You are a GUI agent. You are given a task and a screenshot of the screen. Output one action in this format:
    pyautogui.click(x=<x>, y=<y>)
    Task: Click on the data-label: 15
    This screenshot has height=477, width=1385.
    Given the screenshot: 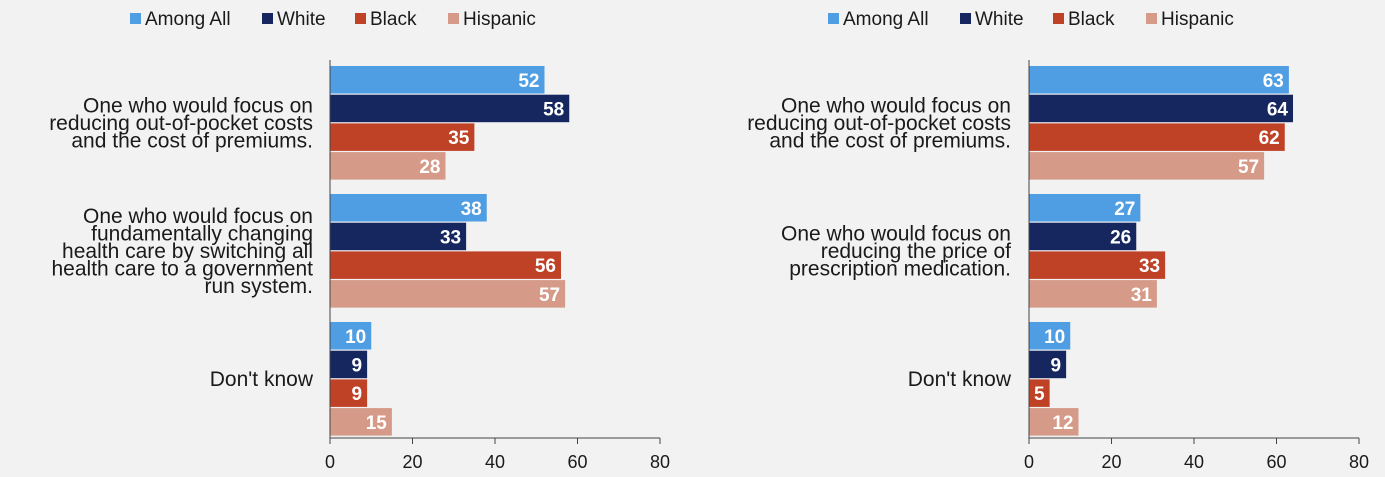 What is the action you would take?
    pyautogui.click(x=377, y=423)
    